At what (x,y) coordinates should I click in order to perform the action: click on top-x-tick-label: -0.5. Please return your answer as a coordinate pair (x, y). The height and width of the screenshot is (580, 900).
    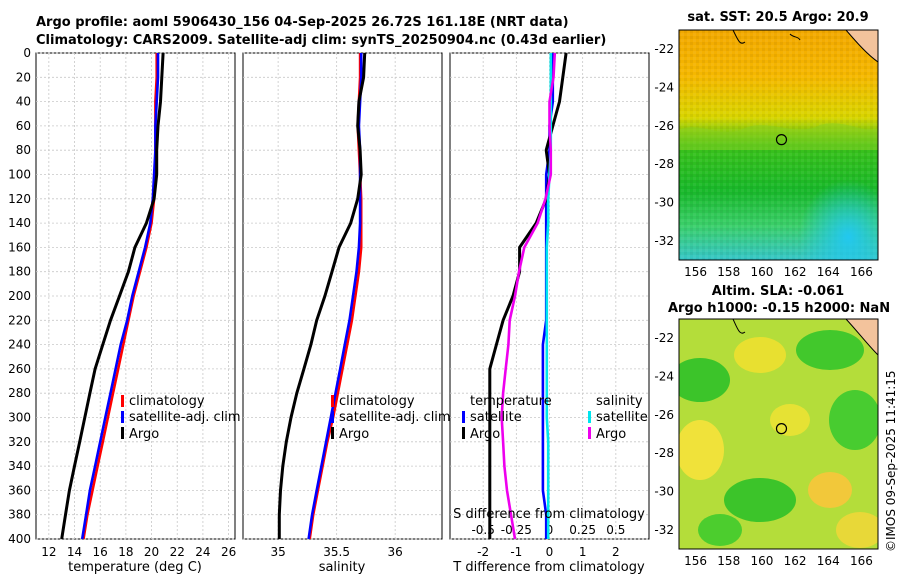
    Looking at the image, I should click on (482, 530).